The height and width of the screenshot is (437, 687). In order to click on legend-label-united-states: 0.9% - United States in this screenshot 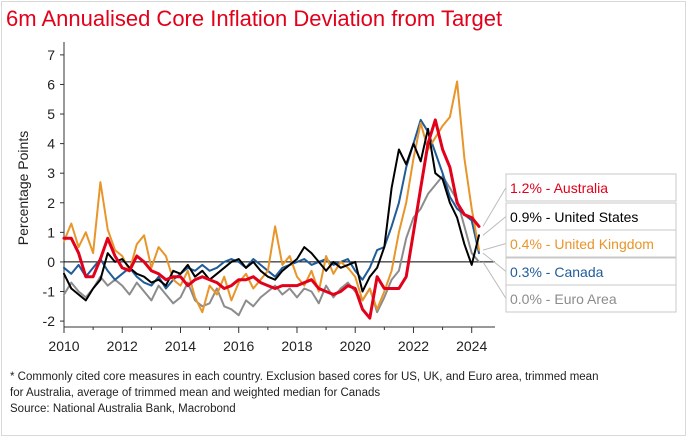, I will do `click(574, 217)`.